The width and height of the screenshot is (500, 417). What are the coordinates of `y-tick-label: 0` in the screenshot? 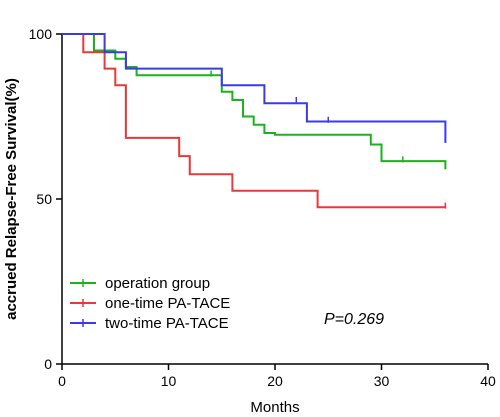 It's located at (48, 364).